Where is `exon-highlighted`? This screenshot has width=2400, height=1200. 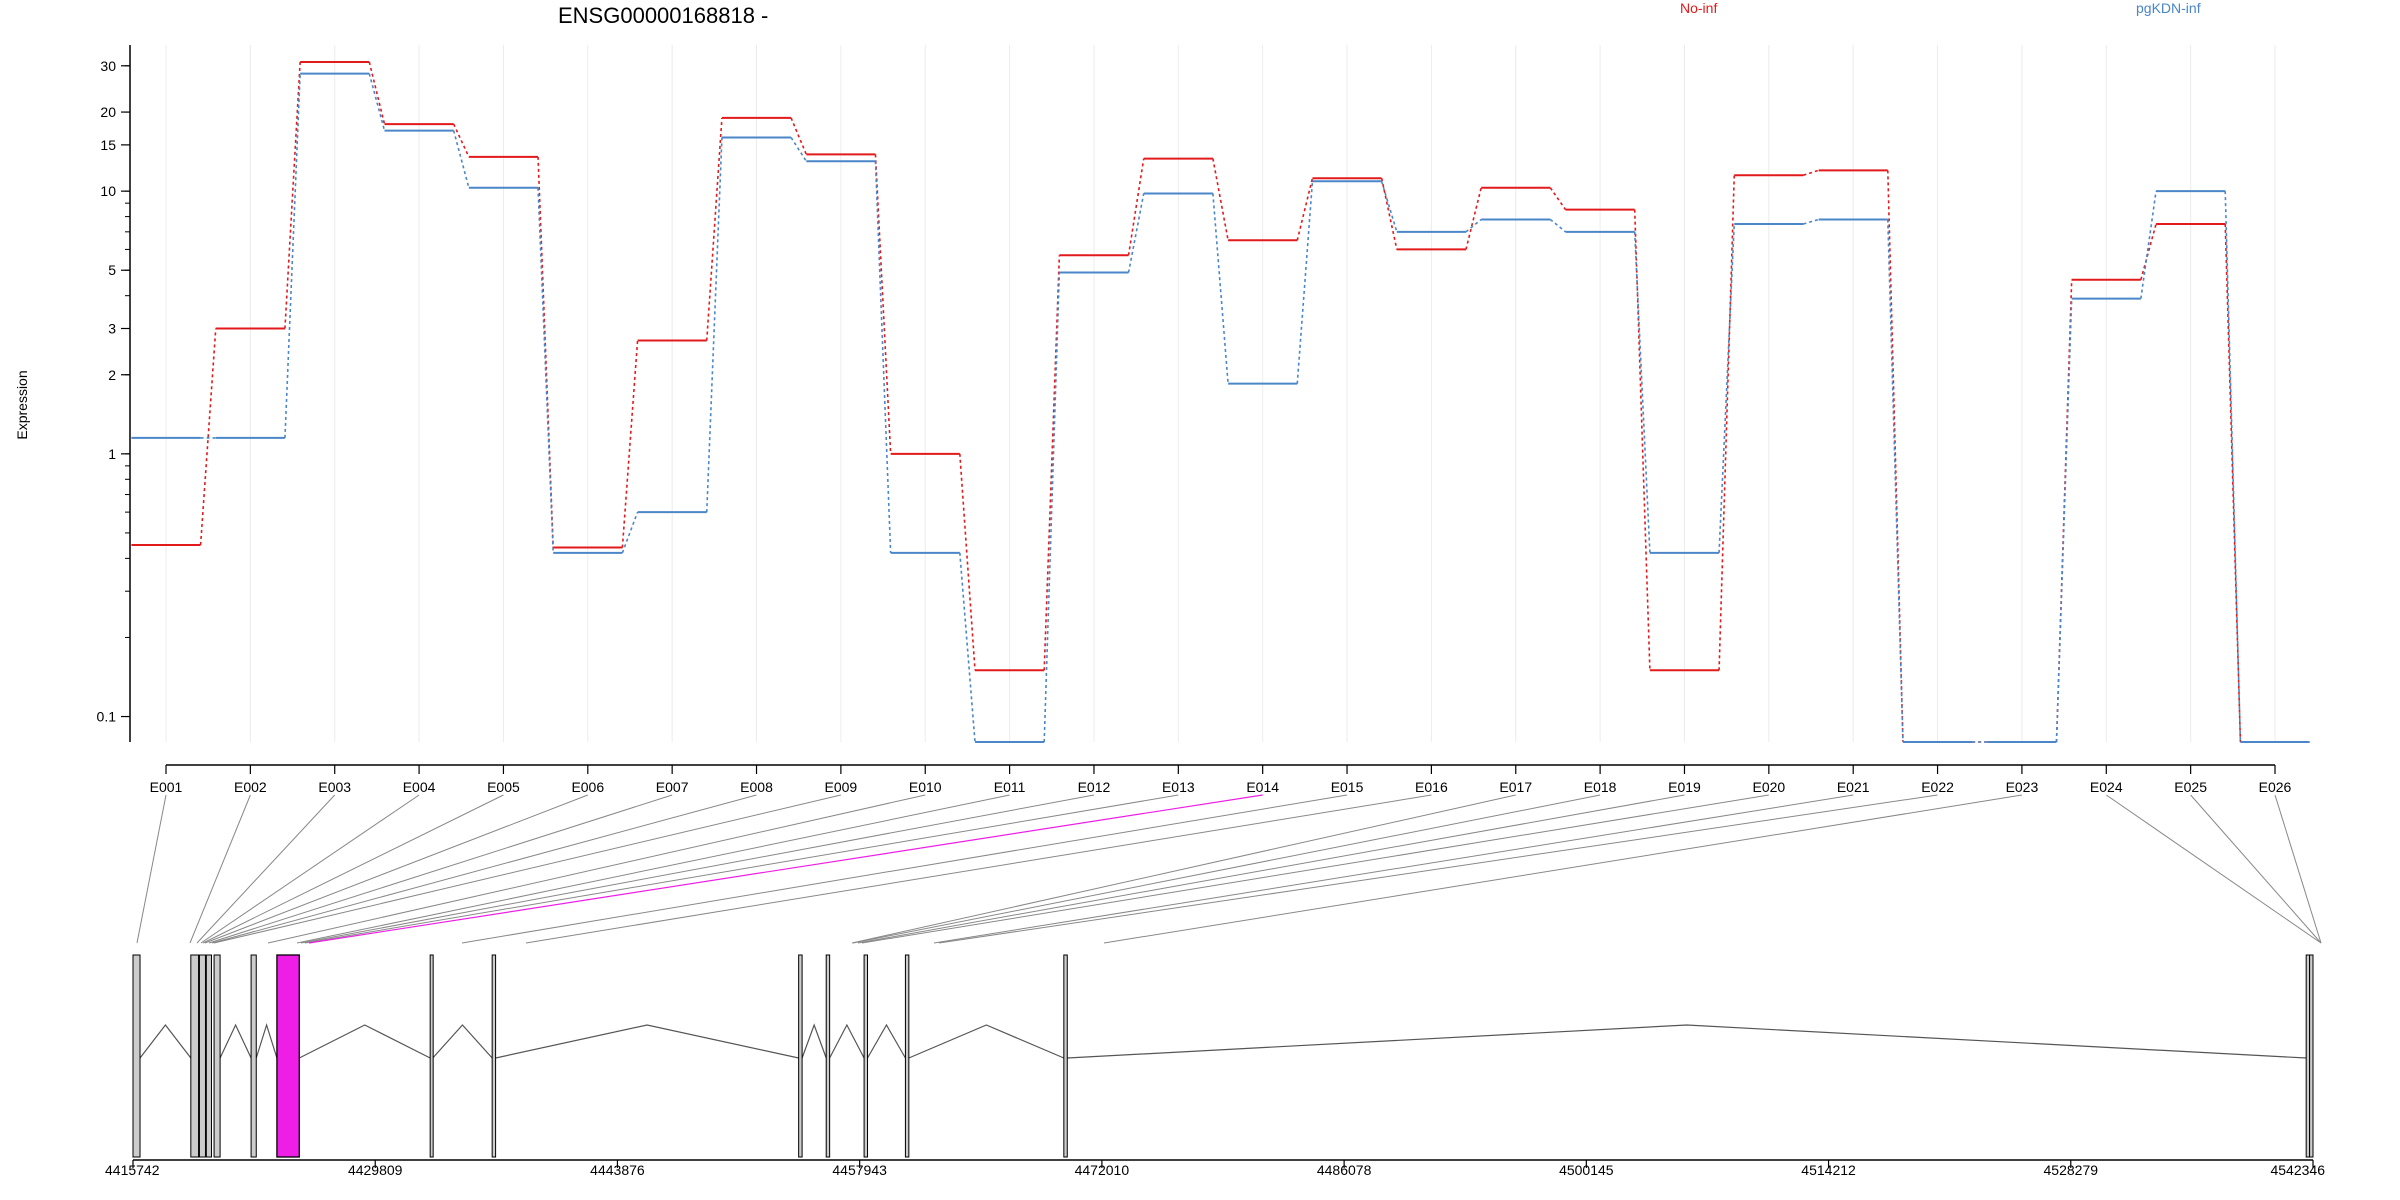 exon-highlighted is located at coordinates (288, 1056).